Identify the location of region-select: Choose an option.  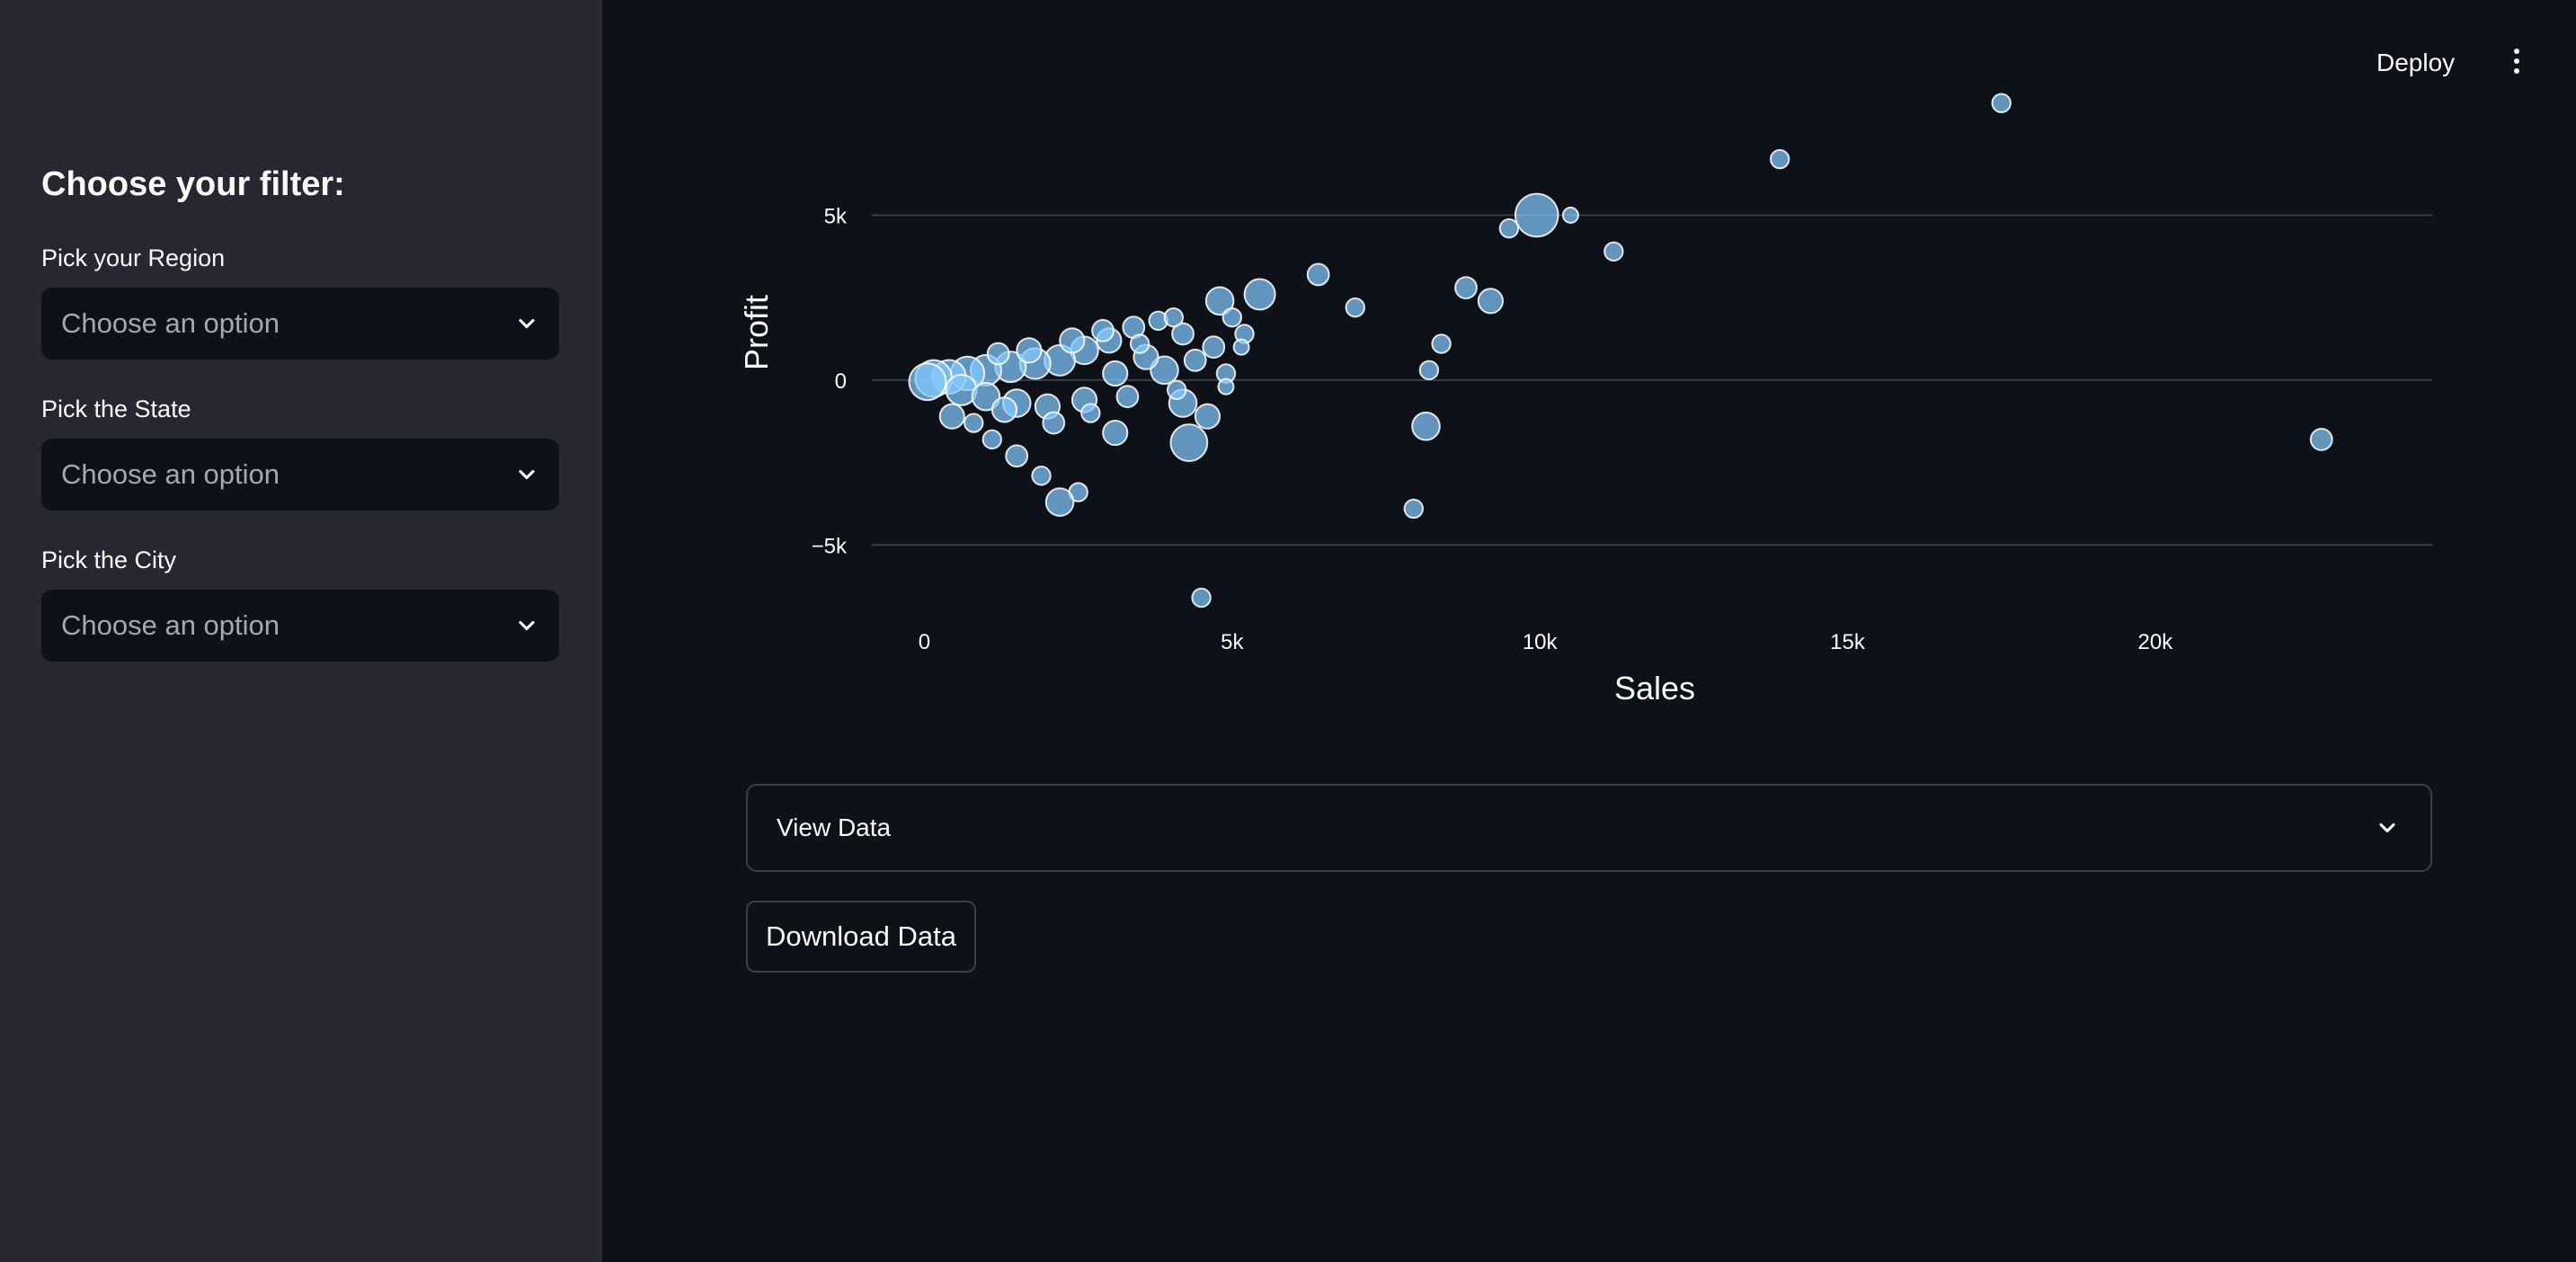
(300, 324).